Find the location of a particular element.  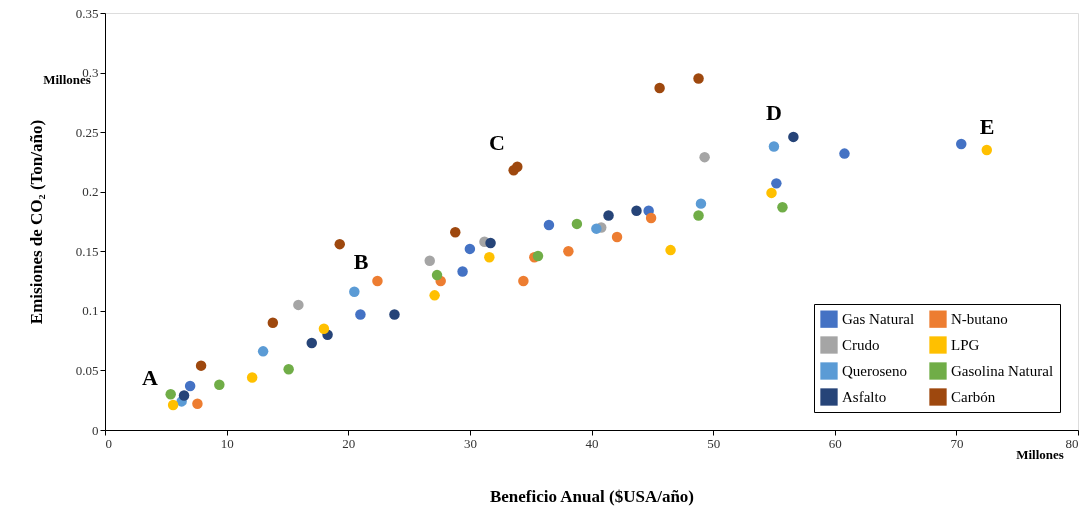

x-tick-label: 70 is located at coordinates (957, 443).